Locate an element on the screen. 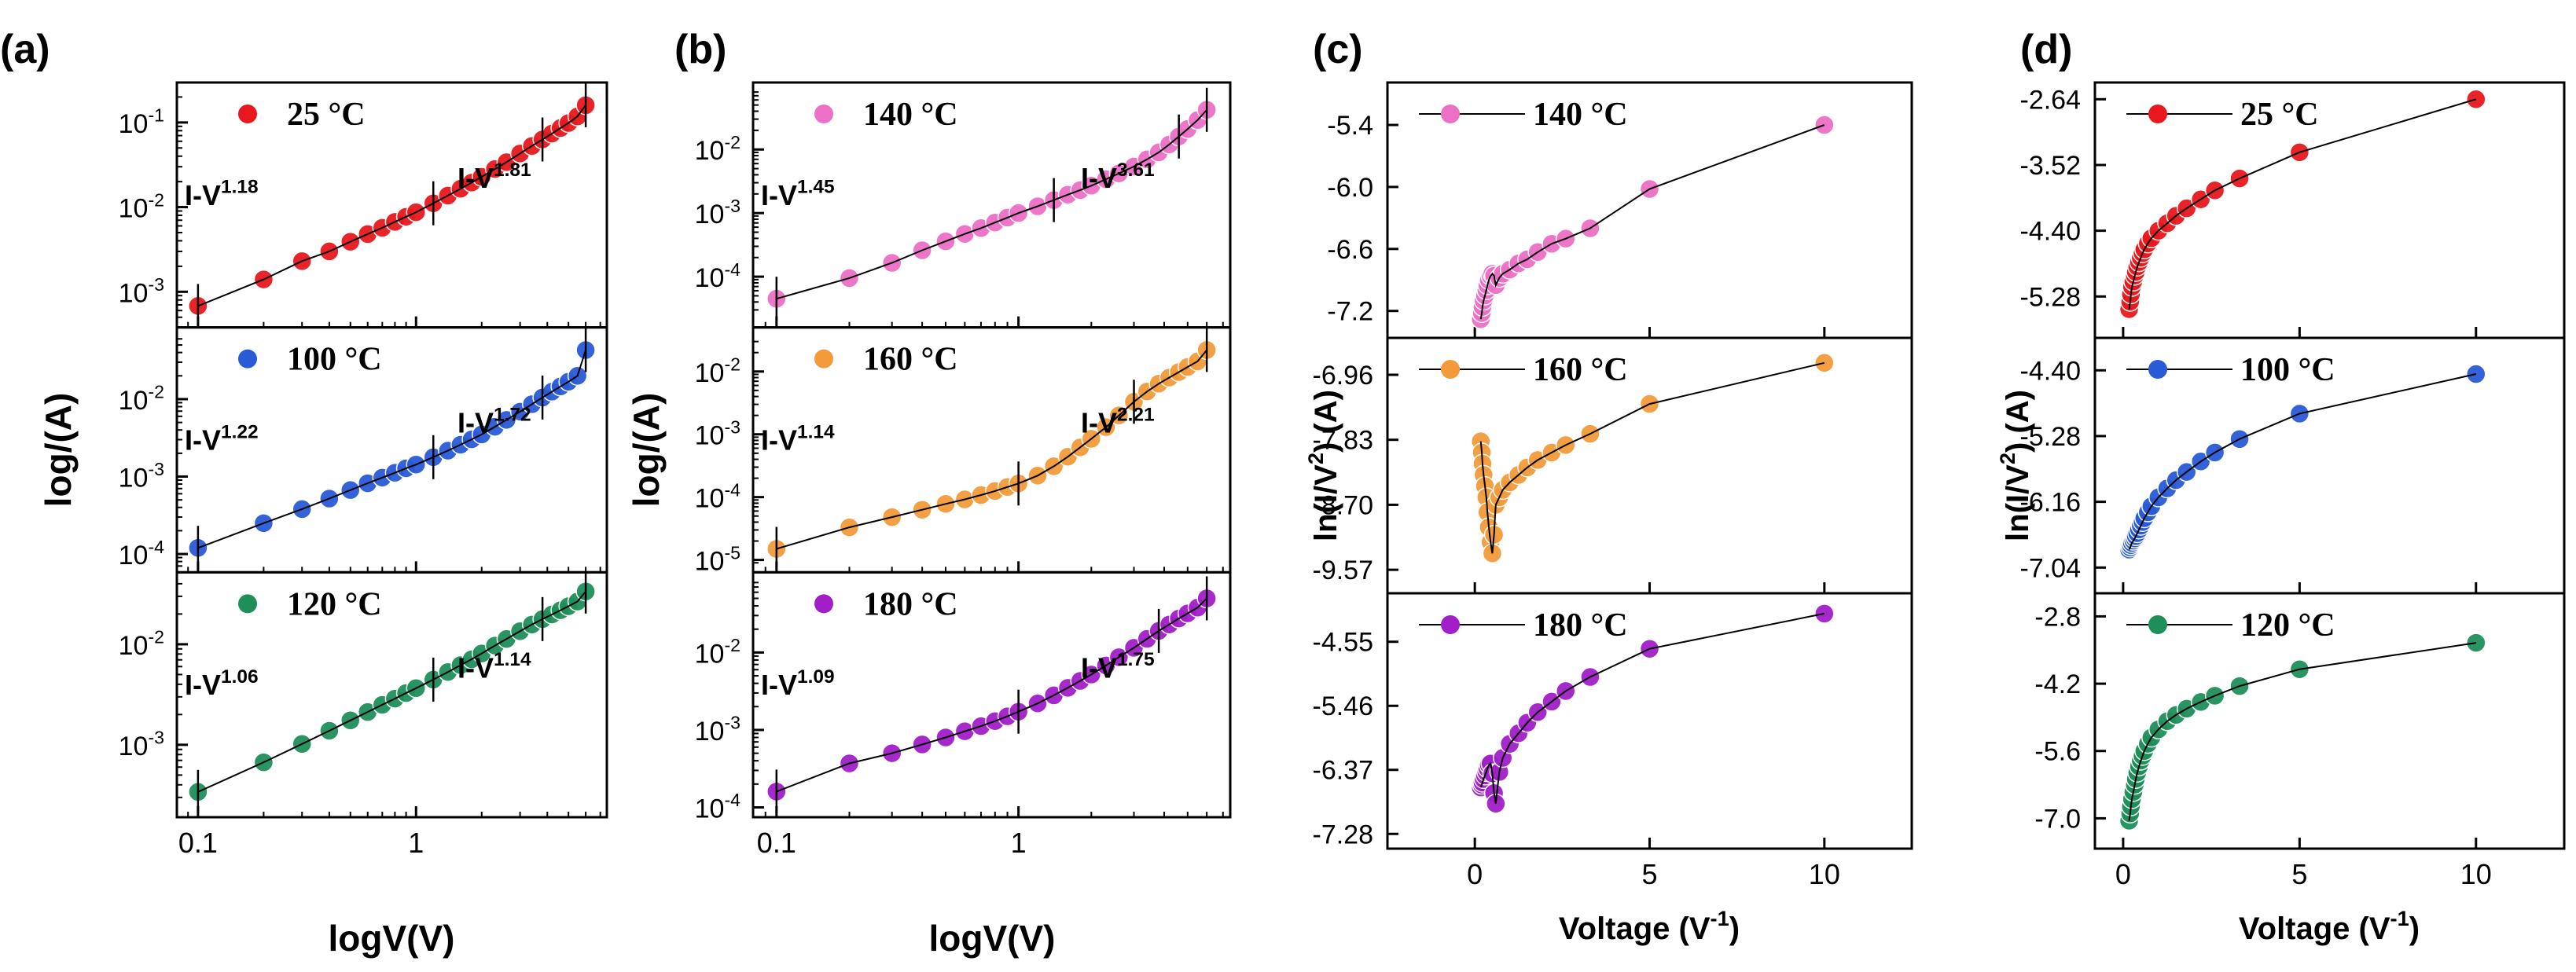 This screenshot has height=972, width=2576. y-axis-label: ln(I/V2) (A) is located at coordinates (2015, 465).